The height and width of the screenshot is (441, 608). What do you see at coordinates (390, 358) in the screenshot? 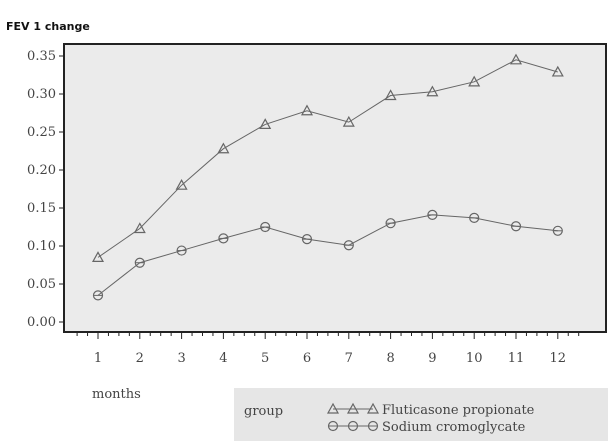
I see `x-tick-label: 8` at bounding box center [390, 358].